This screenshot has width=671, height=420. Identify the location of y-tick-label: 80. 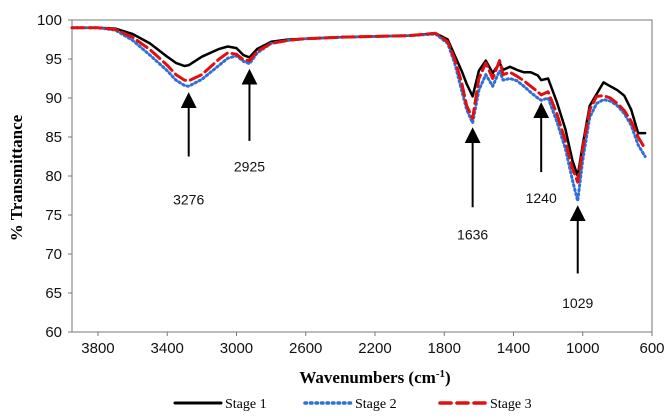
(53, 176).